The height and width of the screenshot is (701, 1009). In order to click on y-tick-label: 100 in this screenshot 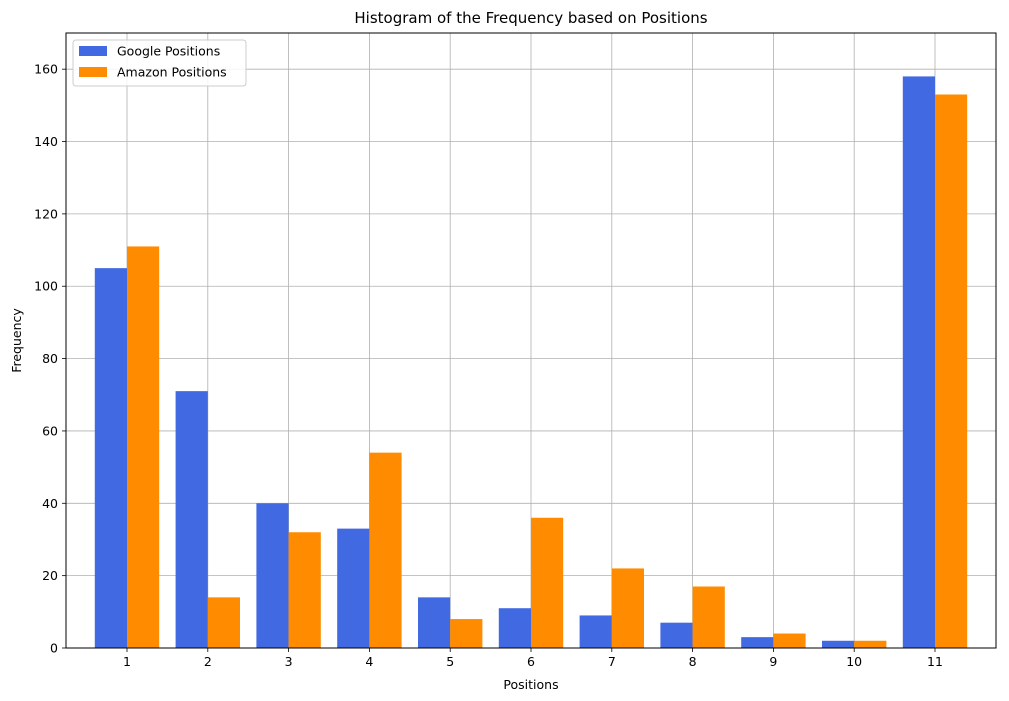, I will do `click(46, 286)`.